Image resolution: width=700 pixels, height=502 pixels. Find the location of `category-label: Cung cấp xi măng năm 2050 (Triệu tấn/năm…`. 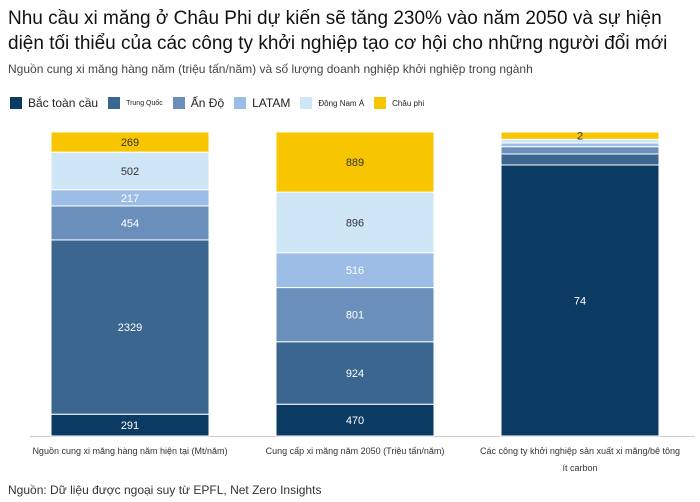

category-label: Cung cấp xi măng năm 2050 (Triệu tấn/năm… is located at coordinates (355, 451).